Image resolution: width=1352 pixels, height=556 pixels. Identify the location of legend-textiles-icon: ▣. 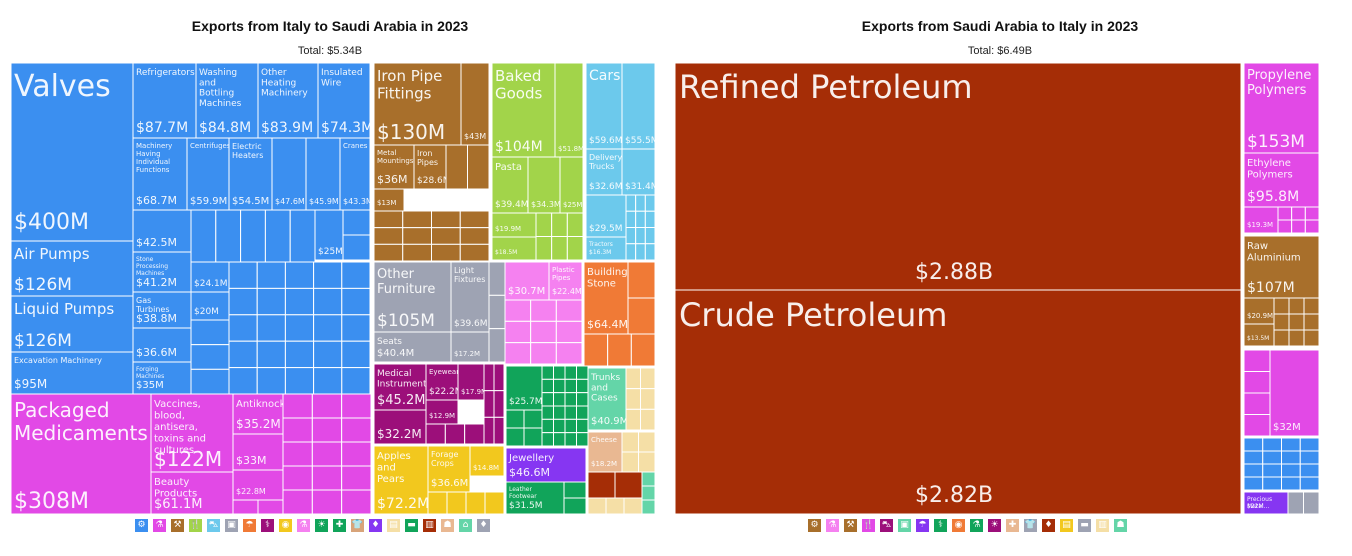
(904, 525).